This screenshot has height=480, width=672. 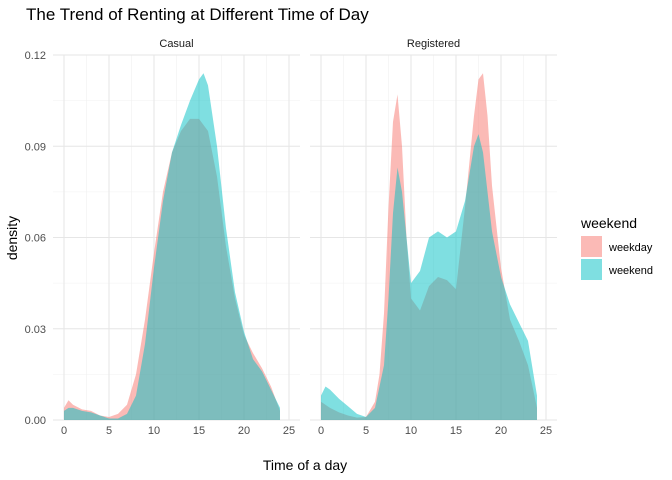 What do you see at coordinates (608, 223) in the screenshot?
I see `legend-title: weekend` at bounding box center [608, 223].